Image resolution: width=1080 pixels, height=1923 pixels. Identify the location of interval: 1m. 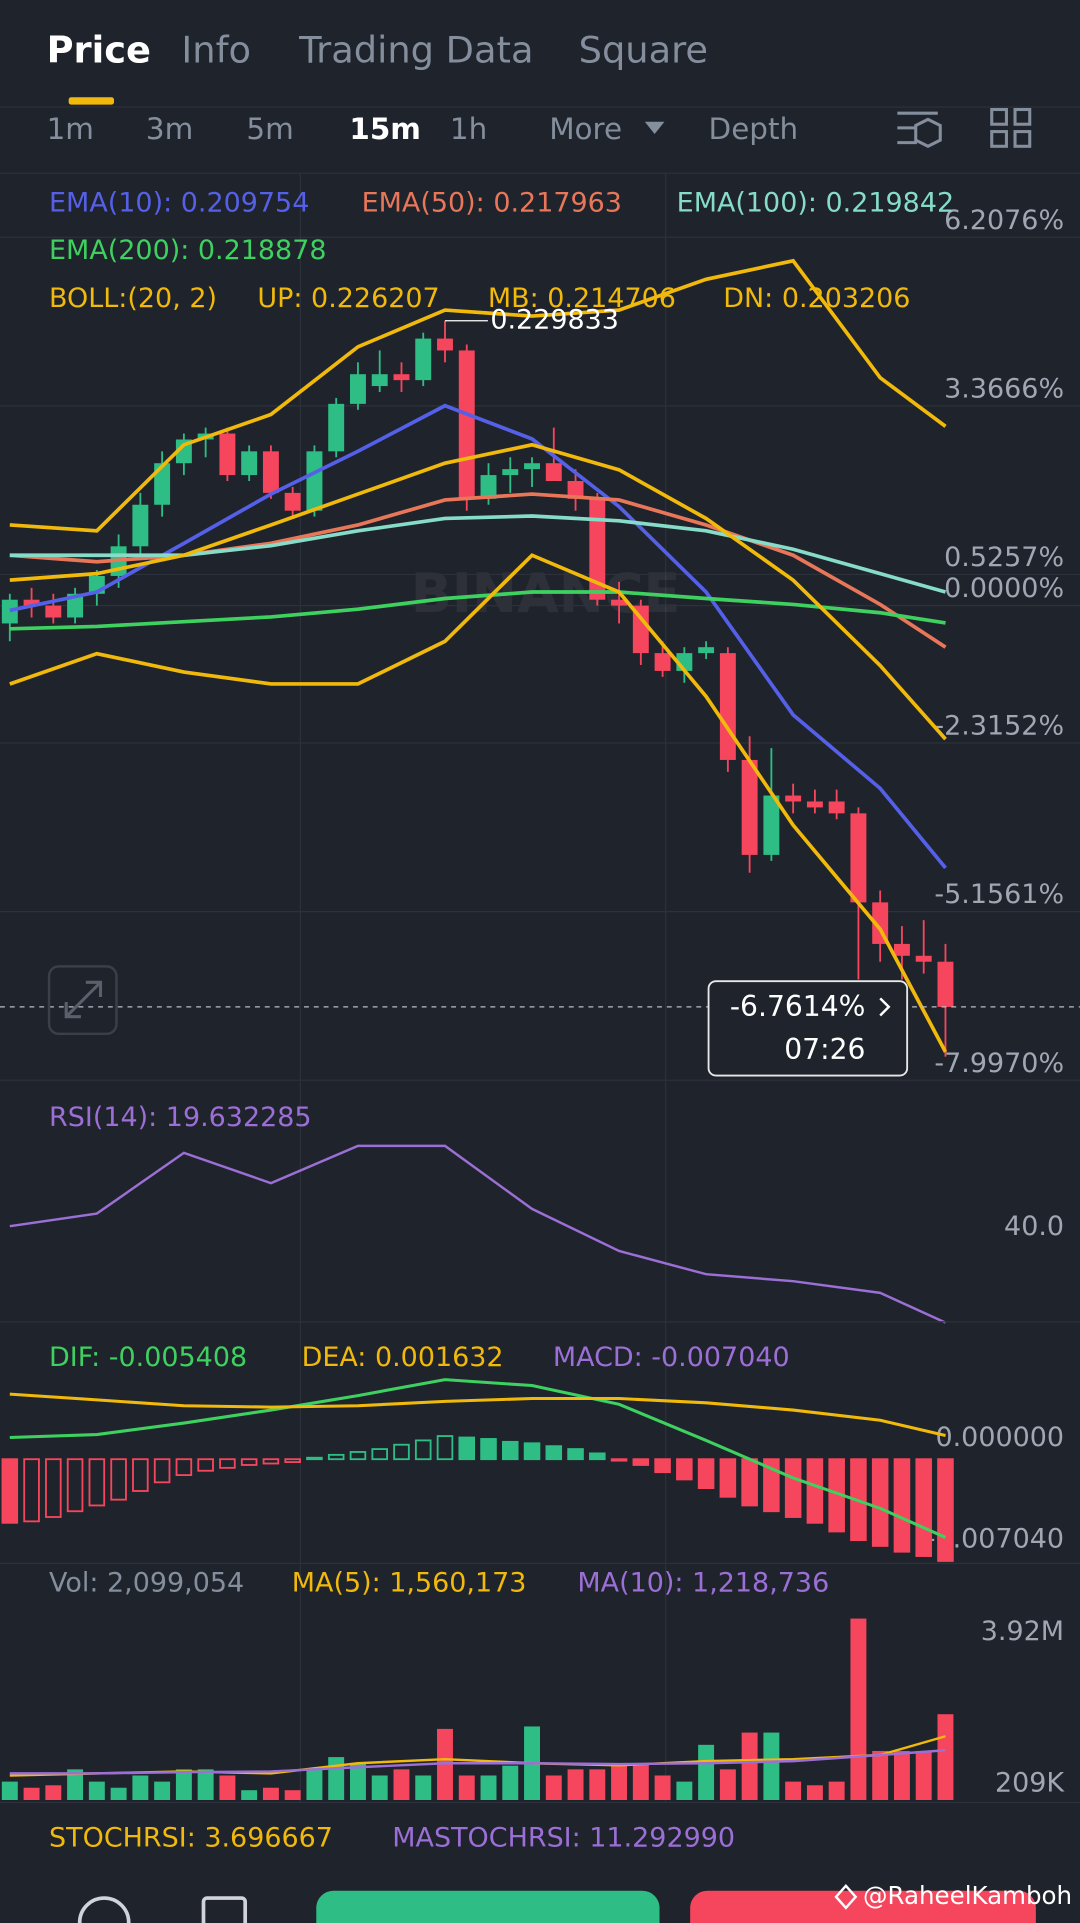
(70, 129).